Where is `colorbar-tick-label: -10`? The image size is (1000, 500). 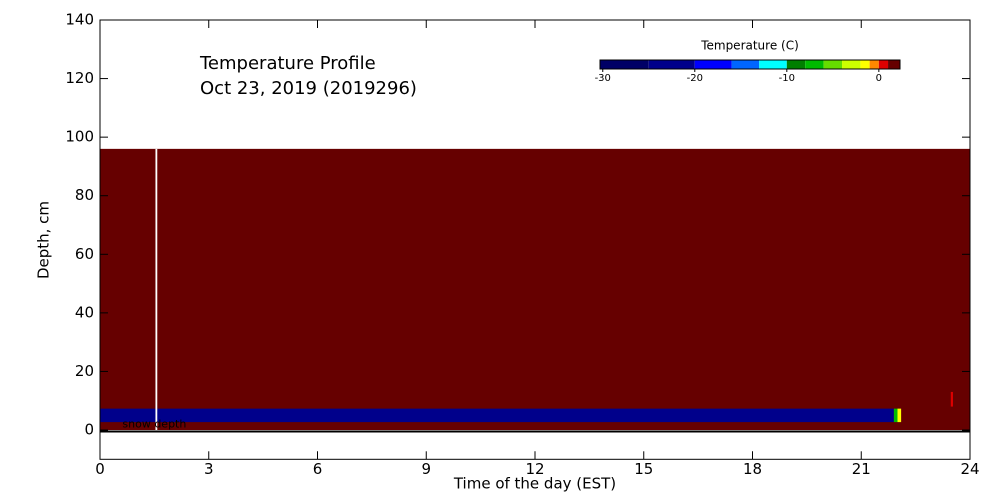
colorbar-tick-label: -10 is located at coordinates (787, 78).